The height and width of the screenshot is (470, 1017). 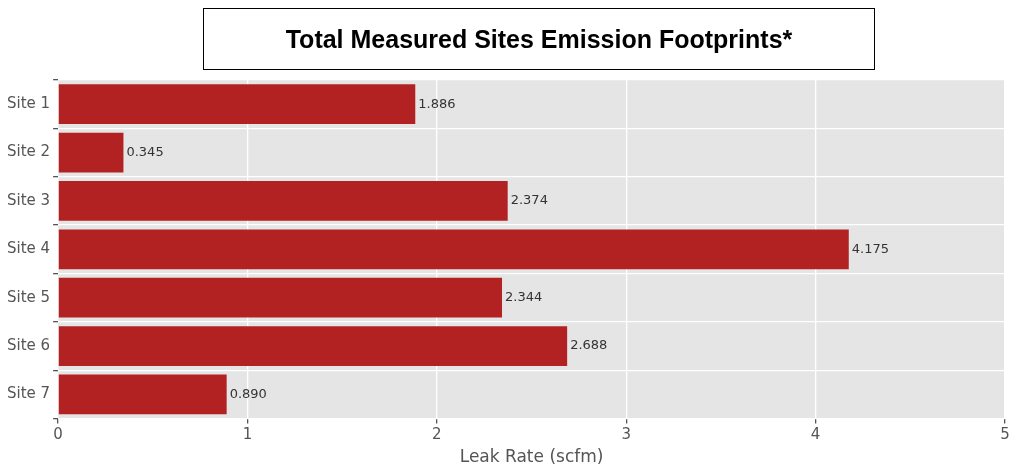 What do you see at coordinates (28, 103) in the screenshot?
I see `y-tick-label: Site 1` at bounding box center [28, 103].